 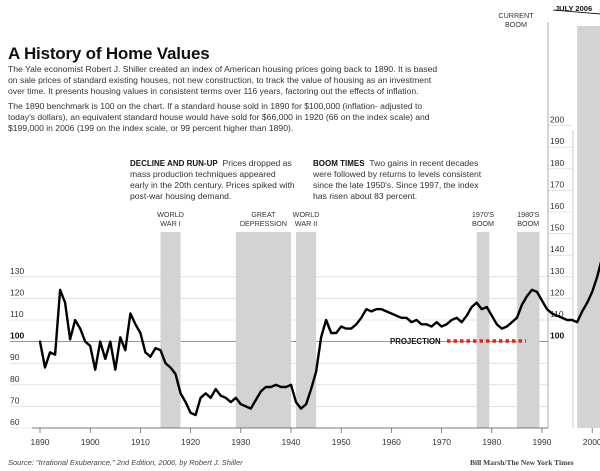 What do you see at coordinates (491, 442) in the screenshot?
I see `x-tick-label: 1980` at bounding box center [491, 442].